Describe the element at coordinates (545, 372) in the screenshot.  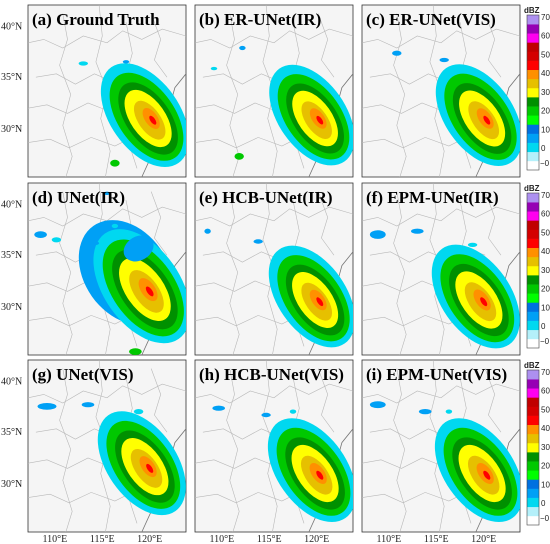
I see `colorbar-tick-label: 70` at that location.